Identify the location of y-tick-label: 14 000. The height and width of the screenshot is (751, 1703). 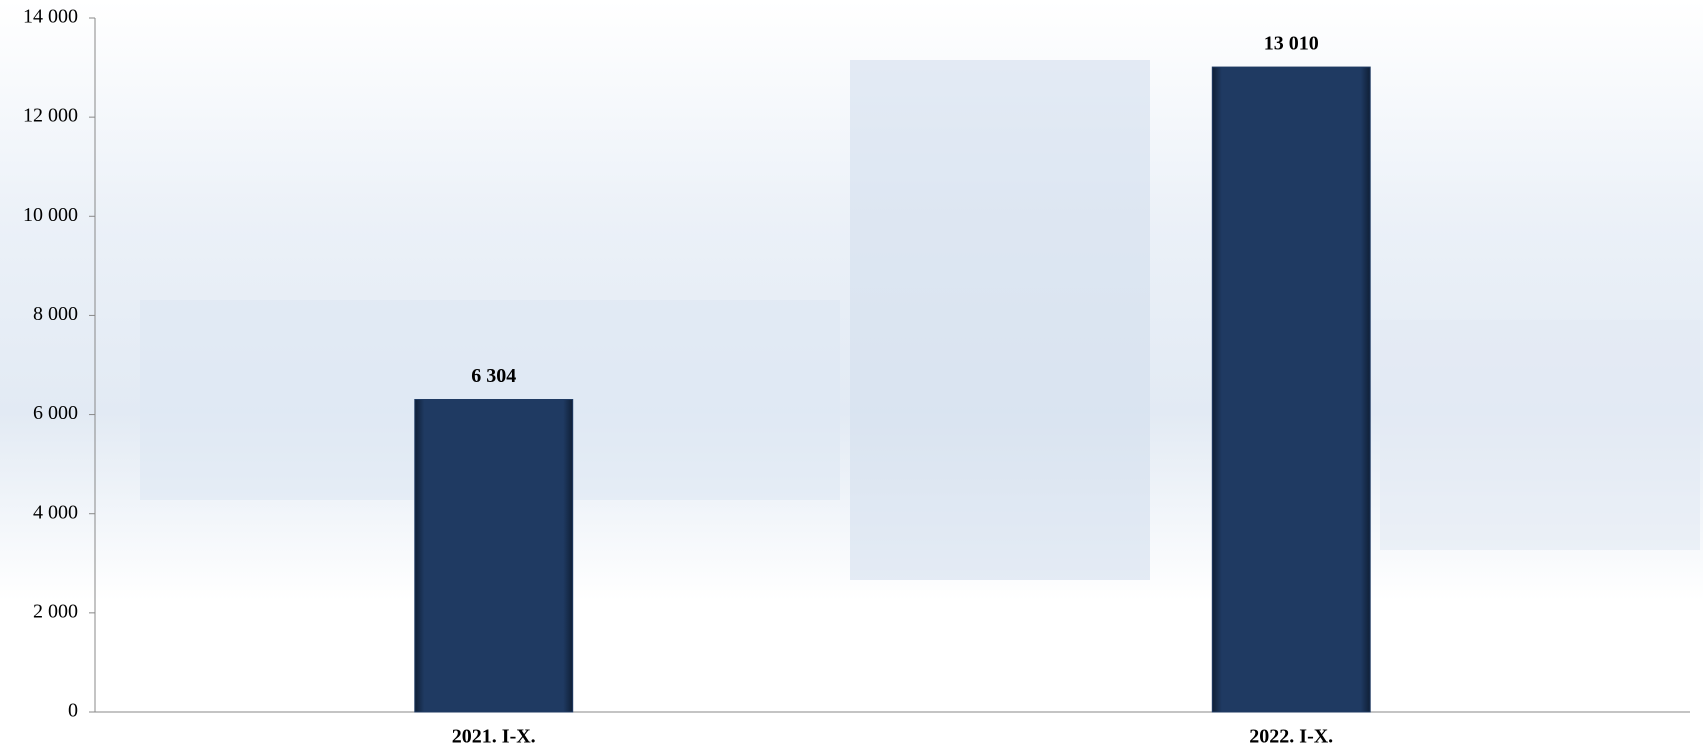
(50, 17).